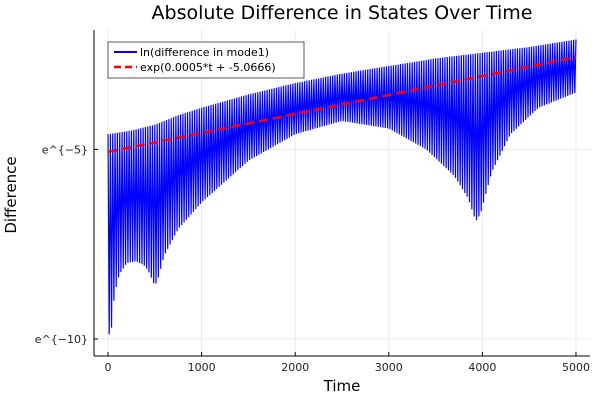  I want to click on legend-box, so click(206, 60).